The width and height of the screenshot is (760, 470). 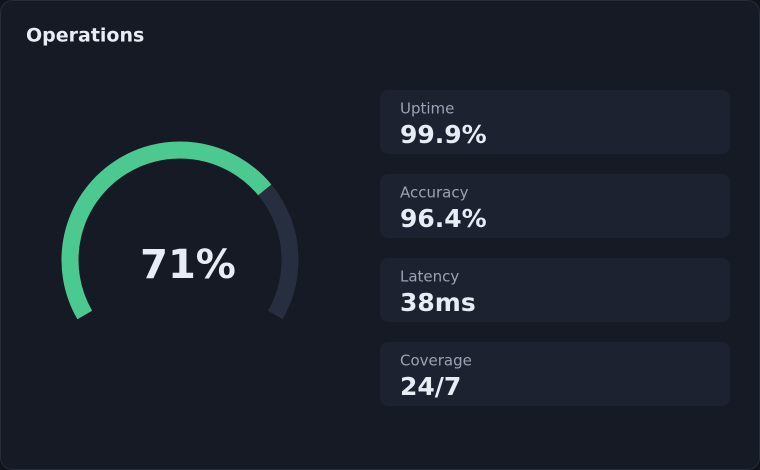 I want to click on stat-label: Coverage, so click(x=436, y=361).